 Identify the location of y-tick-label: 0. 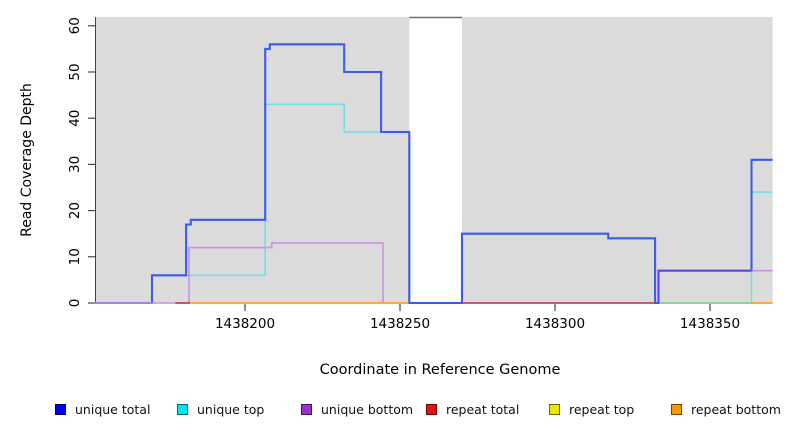
(75, 303).